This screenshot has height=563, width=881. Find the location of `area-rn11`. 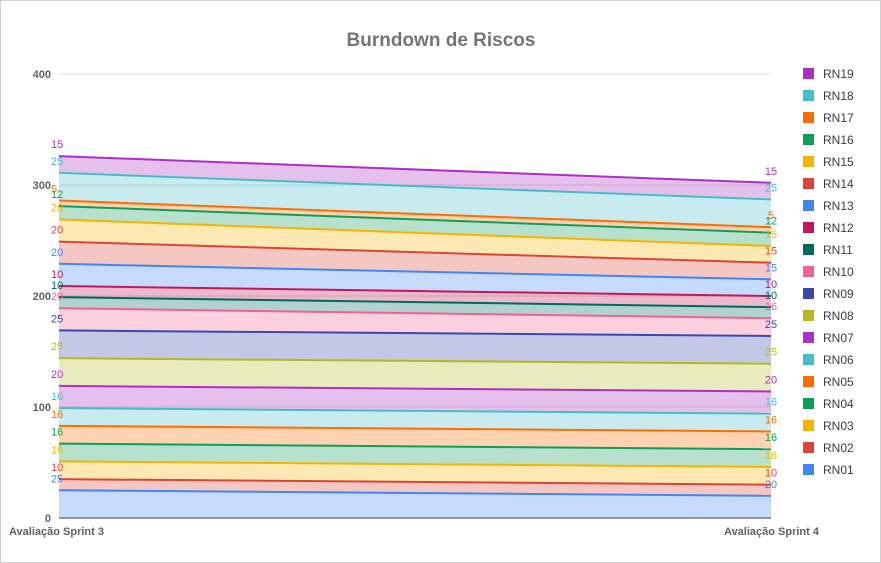

area-rn11 is located at coordinates (415, 308).